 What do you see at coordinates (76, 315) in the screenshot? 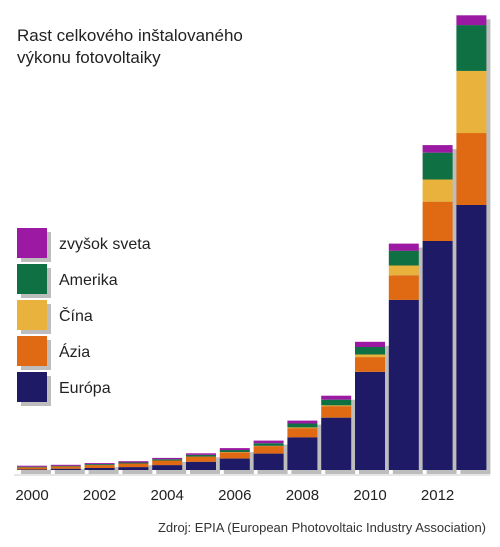
I see `legend-label-2: Čína` at bounding box center [76, 315].